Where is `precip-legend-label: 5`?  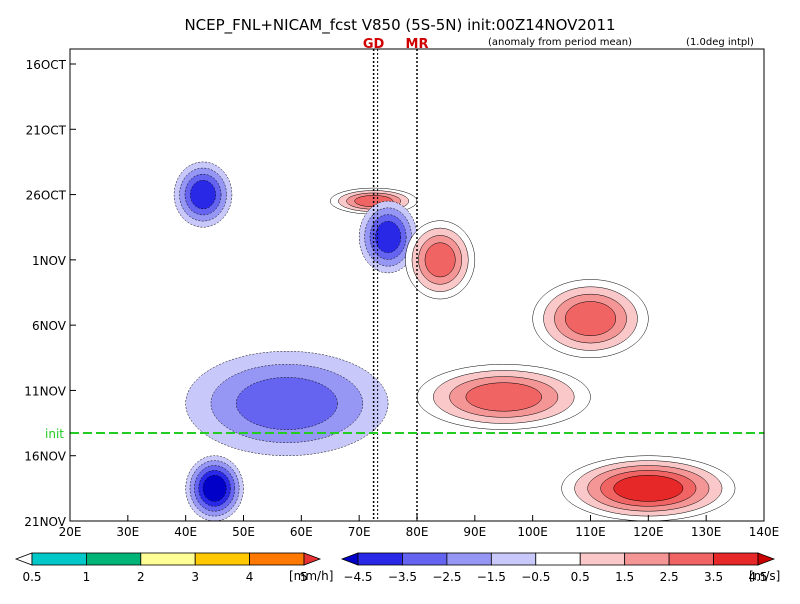 precip-legend-label: 5 is located at coordinates (304, 577).